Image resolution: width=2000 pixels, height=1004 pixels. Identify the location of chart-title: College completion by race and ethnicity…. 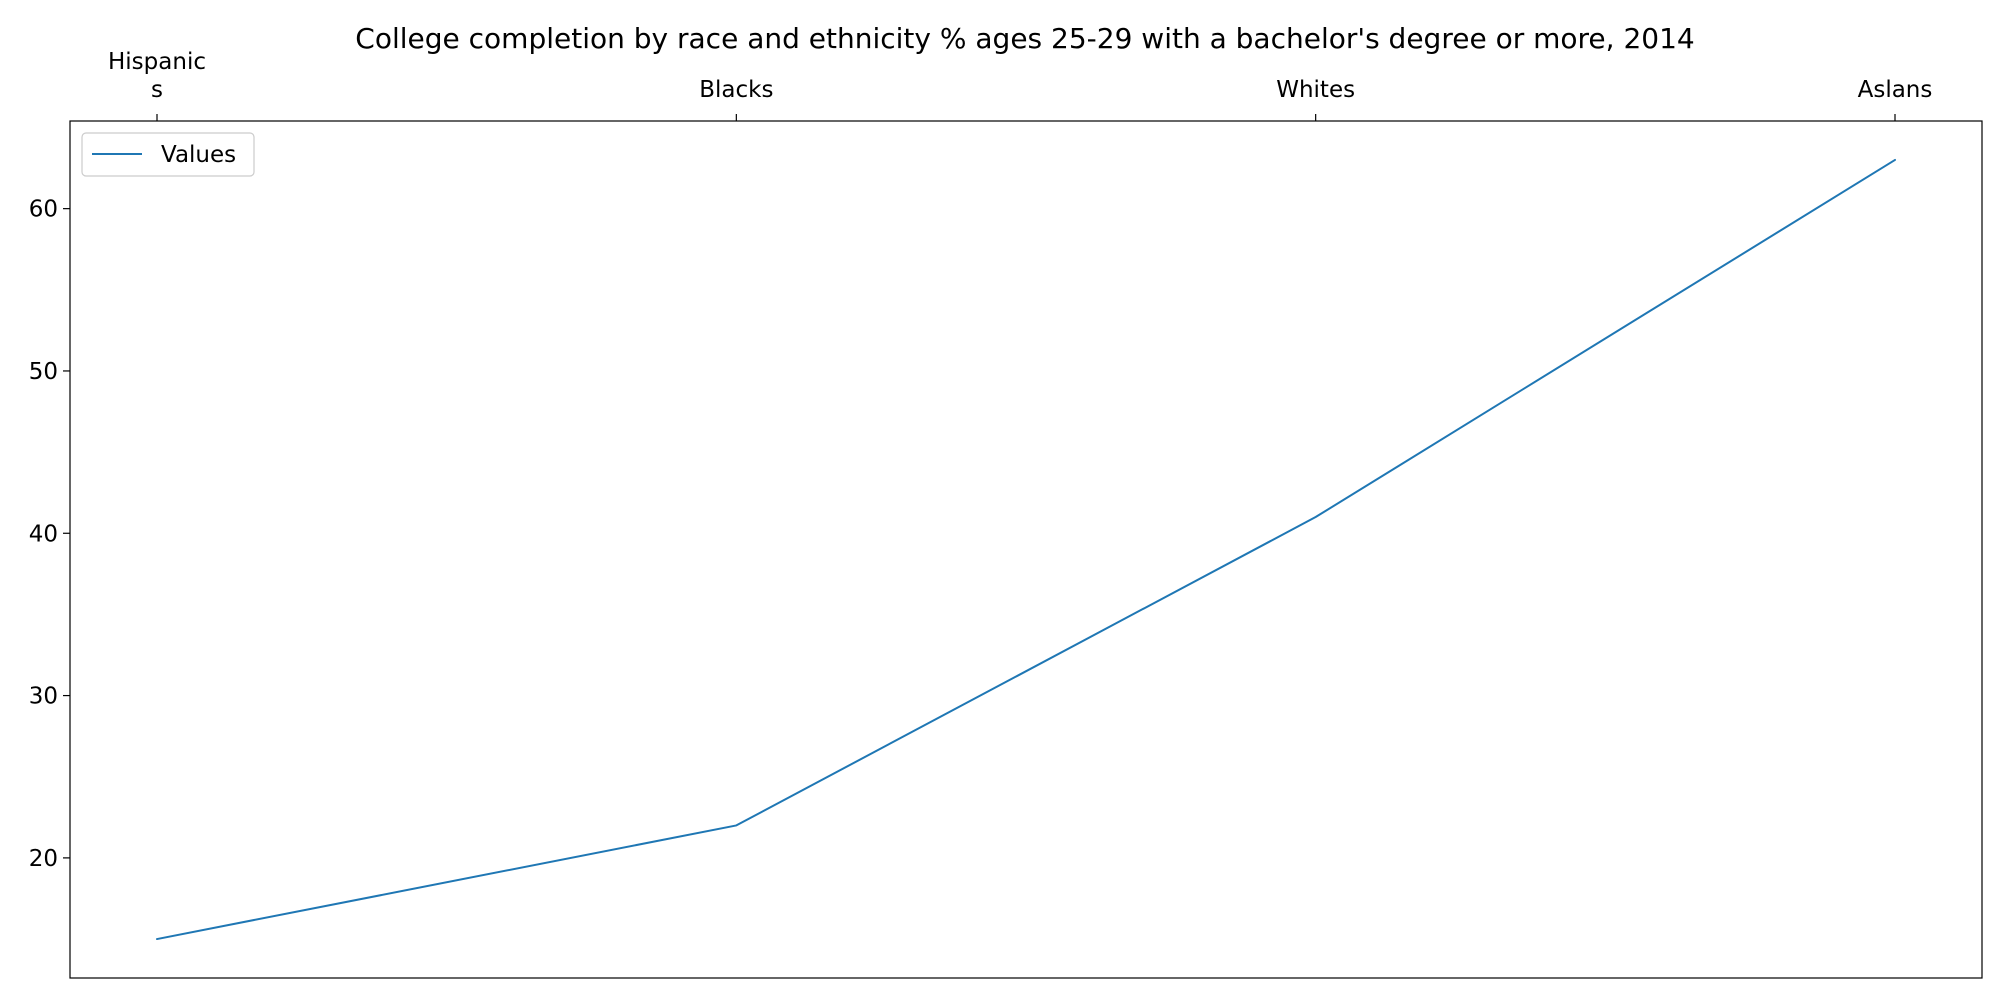
(1024, 38).